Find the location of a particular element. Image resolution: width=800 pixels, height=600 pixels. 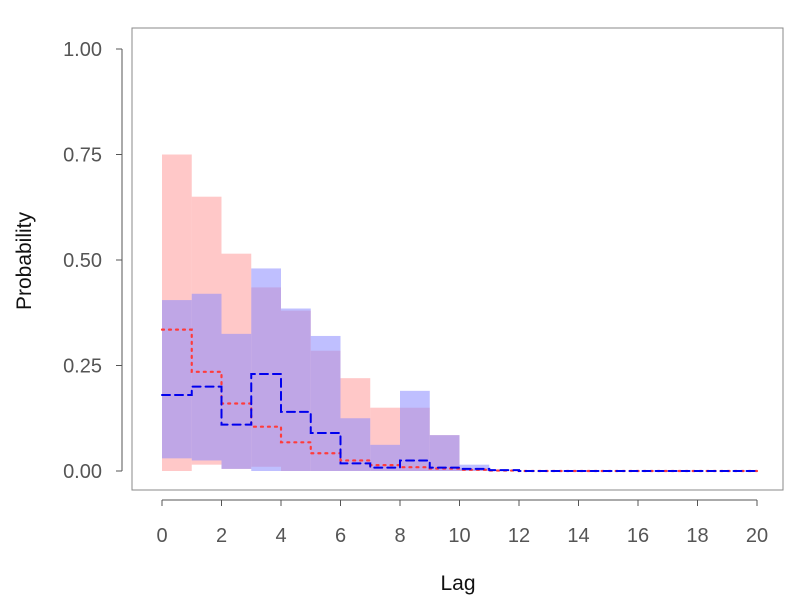

y-tick-label: 0.00 is located at coordinates (82, 472).